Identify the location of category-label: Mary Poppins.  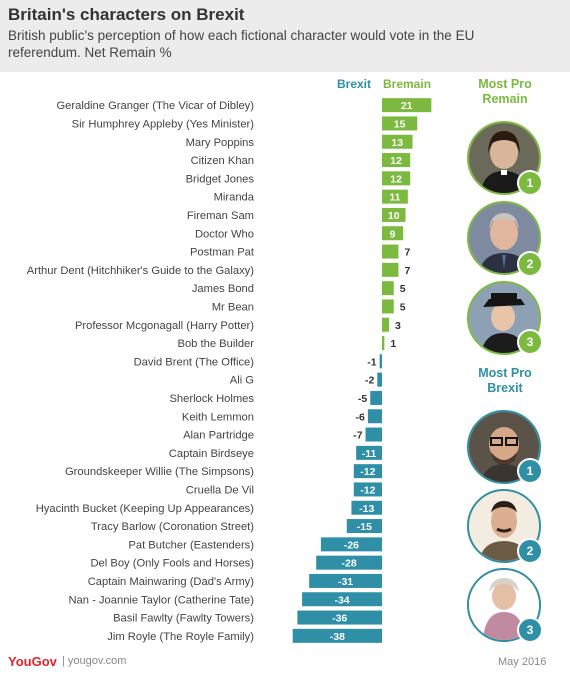
(220, 143).